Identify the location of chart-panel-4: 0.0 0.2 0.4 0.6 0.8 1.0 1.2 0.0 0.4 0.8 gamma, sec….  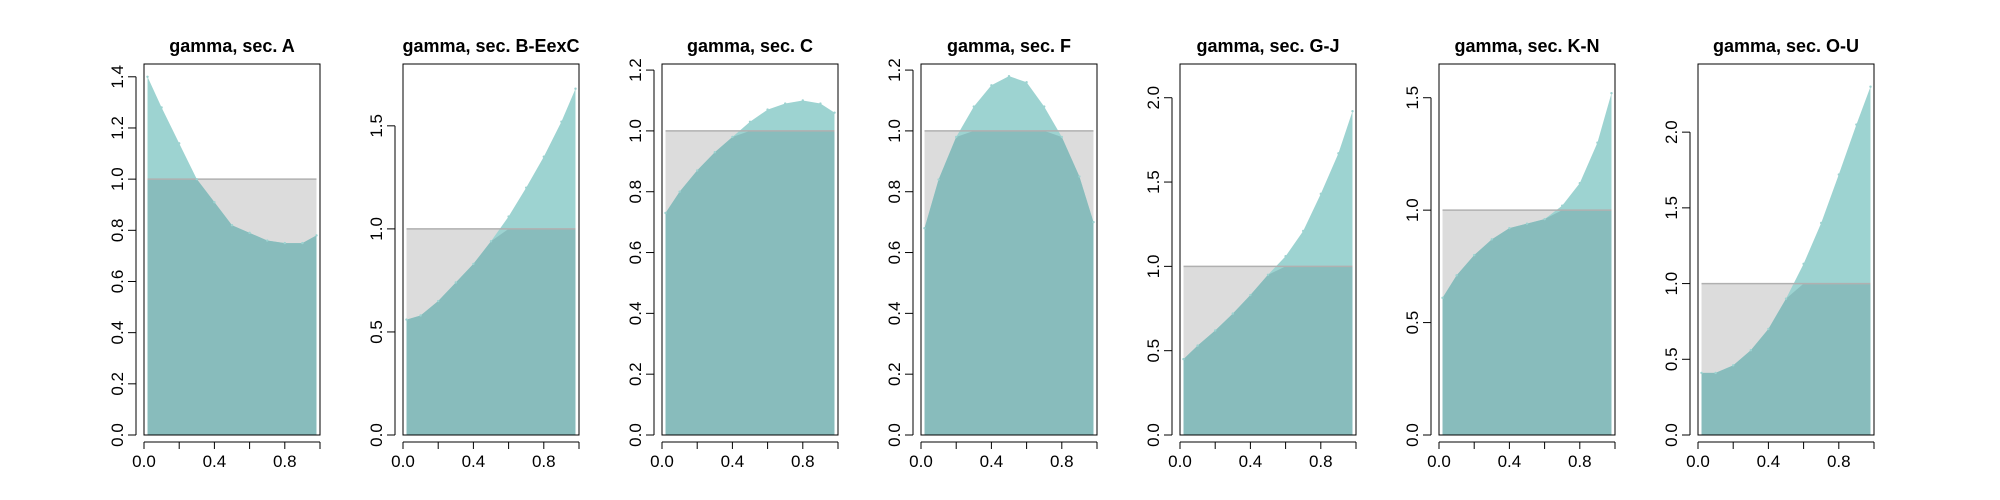
(991, 253).